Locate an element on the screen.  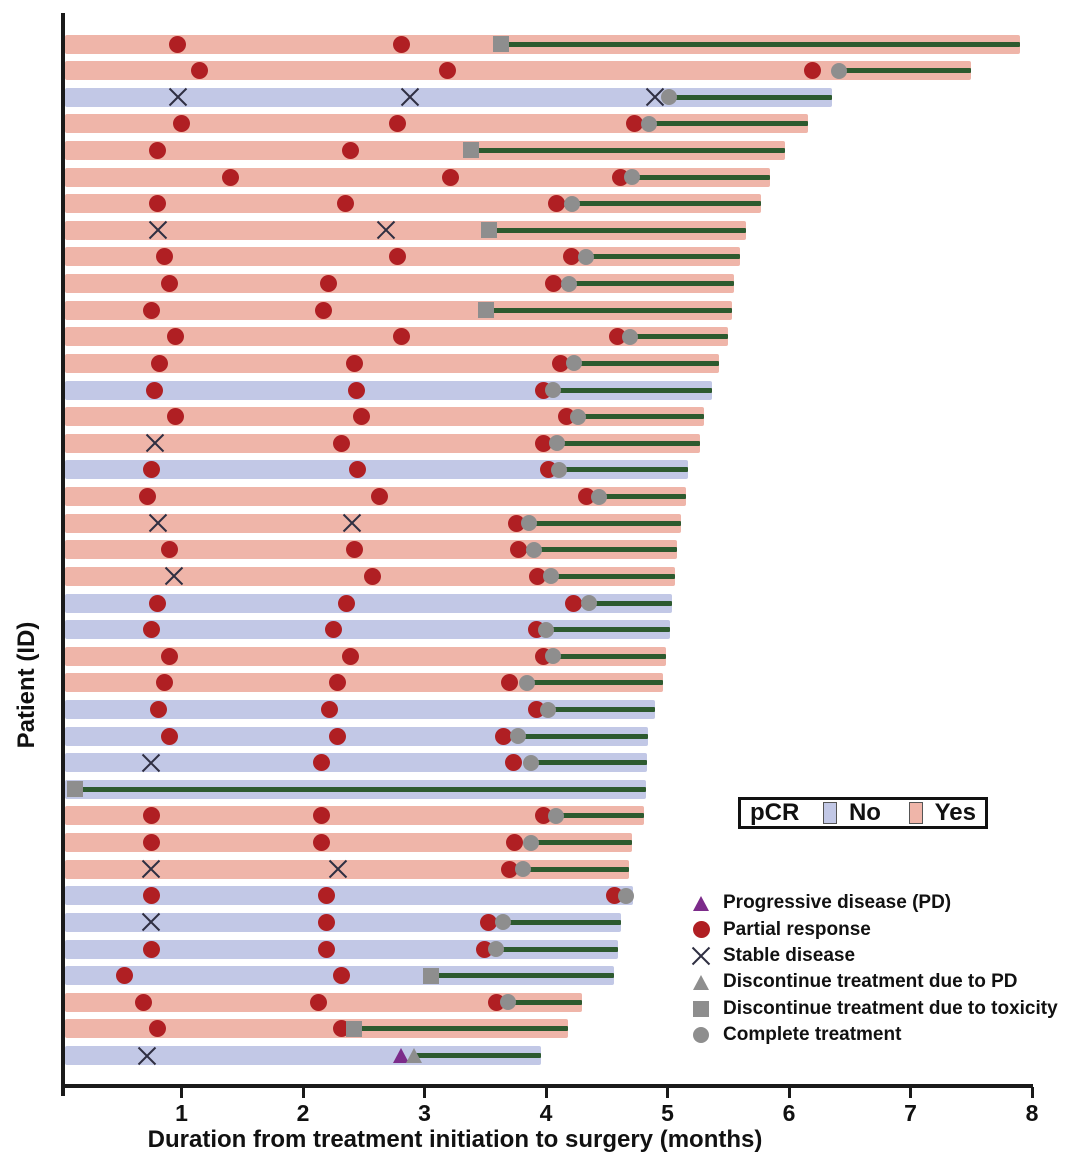
discontinue-pd-marker is located at coordinates (701, 982).